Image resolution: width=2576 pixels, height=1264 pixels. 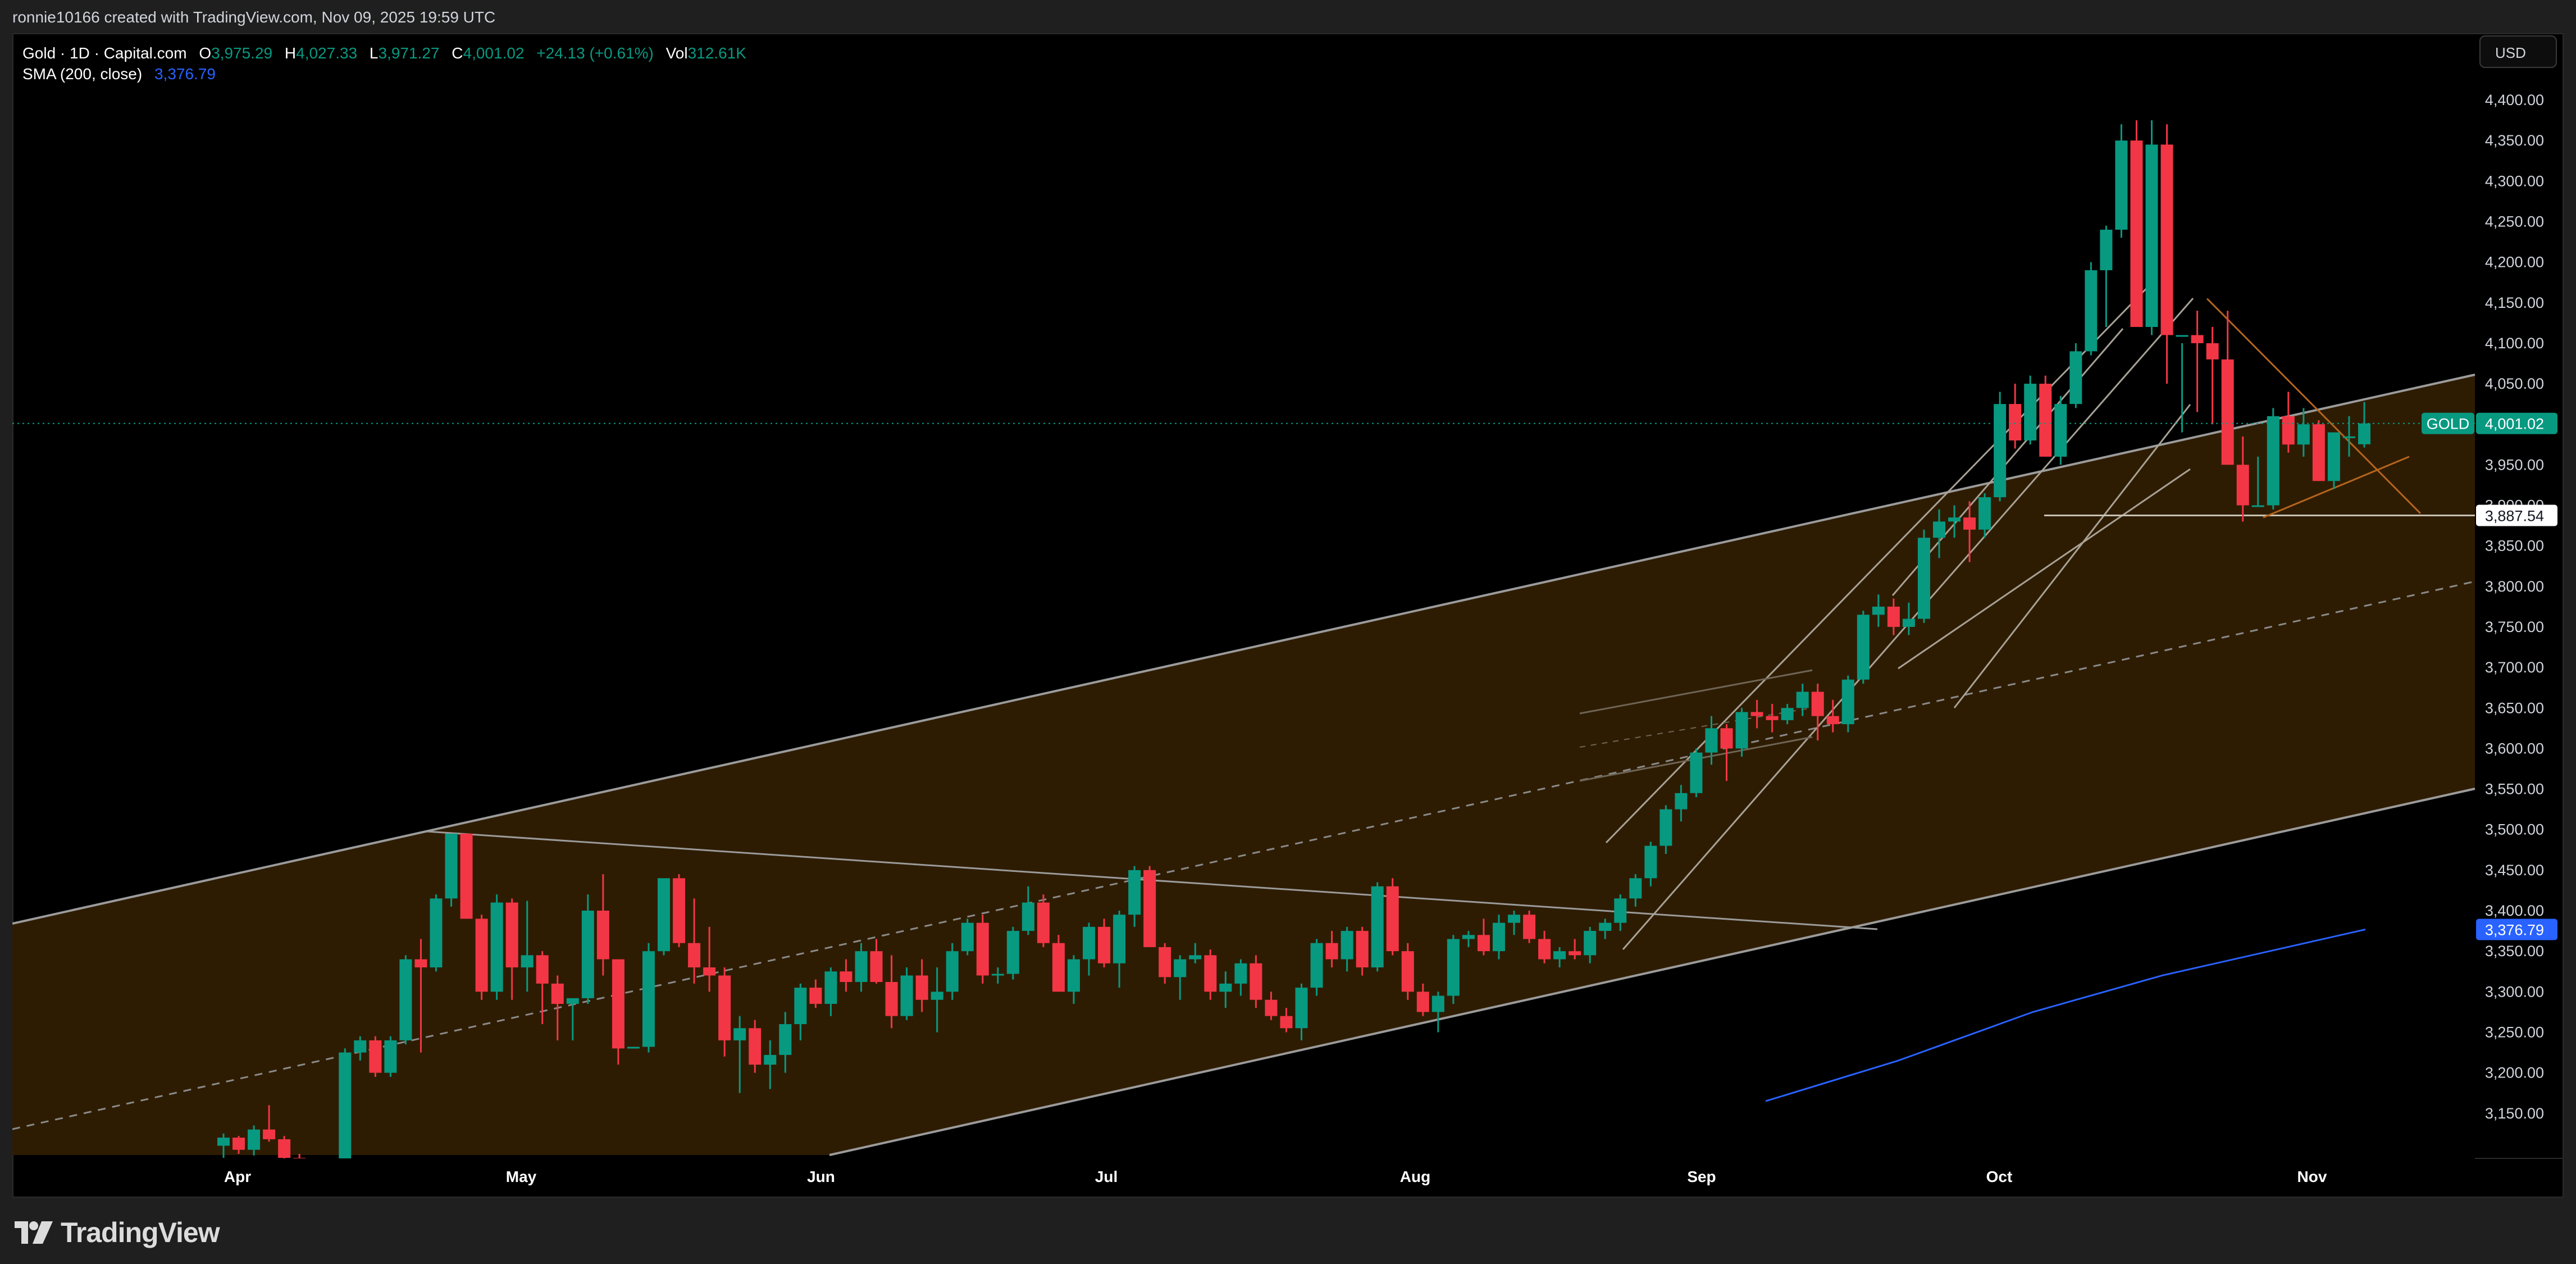 What do you see at coordinates (2314, 406) in the screenshot?
I see `triangle-upper-line` at bounding box center [2314, 406].